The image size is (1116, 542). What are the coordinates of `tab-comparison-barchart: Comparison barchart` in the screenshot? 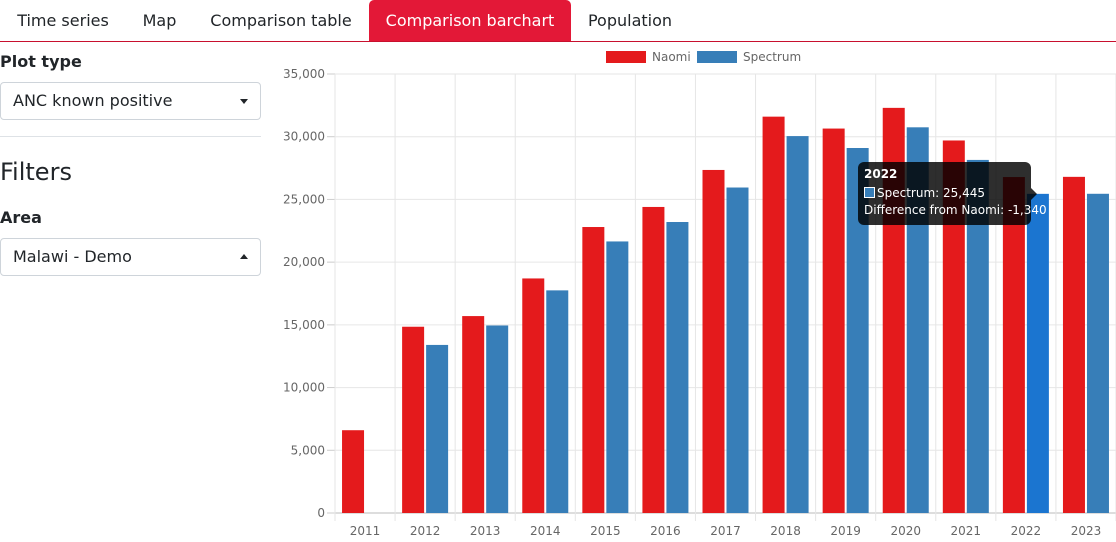 It's located at (470, 20).